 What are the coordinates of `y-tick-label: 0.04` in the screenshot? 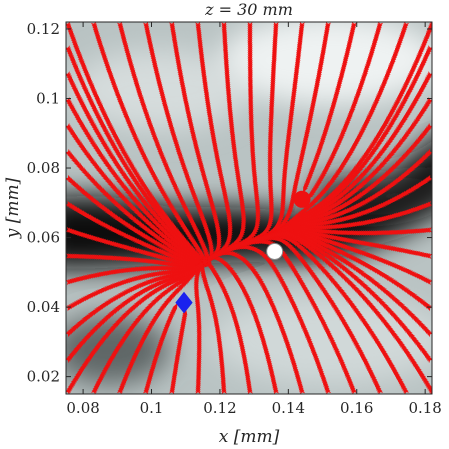 It's located at (43, 307).